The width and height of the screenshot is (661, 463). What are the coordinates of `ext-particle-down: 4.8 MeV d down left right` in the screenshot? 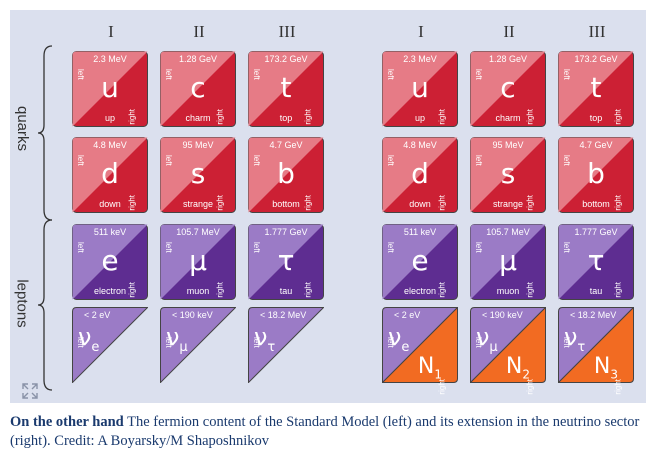 It's located at (420, 175).